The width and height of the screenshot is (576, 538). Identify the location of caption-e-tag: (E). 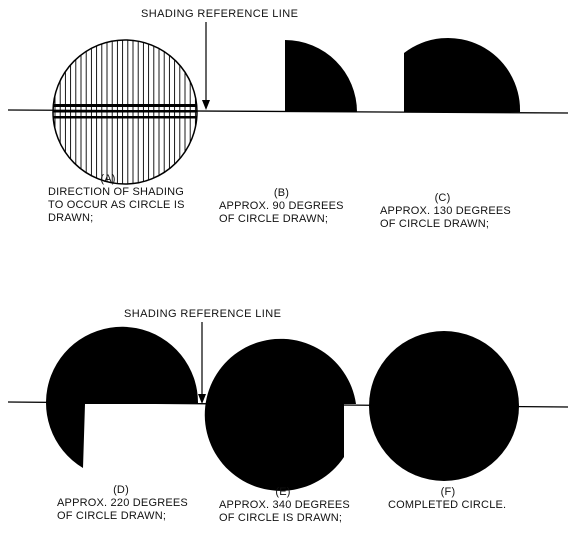
(283, 492).